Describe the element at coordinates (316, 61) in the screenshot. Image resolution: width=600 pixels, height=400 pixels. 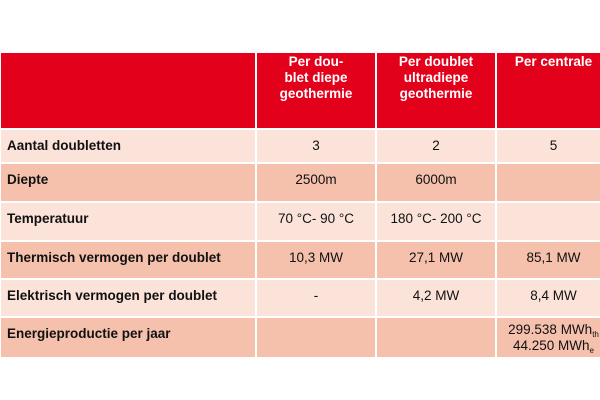
I see `header-line: Per dou-` at that location.